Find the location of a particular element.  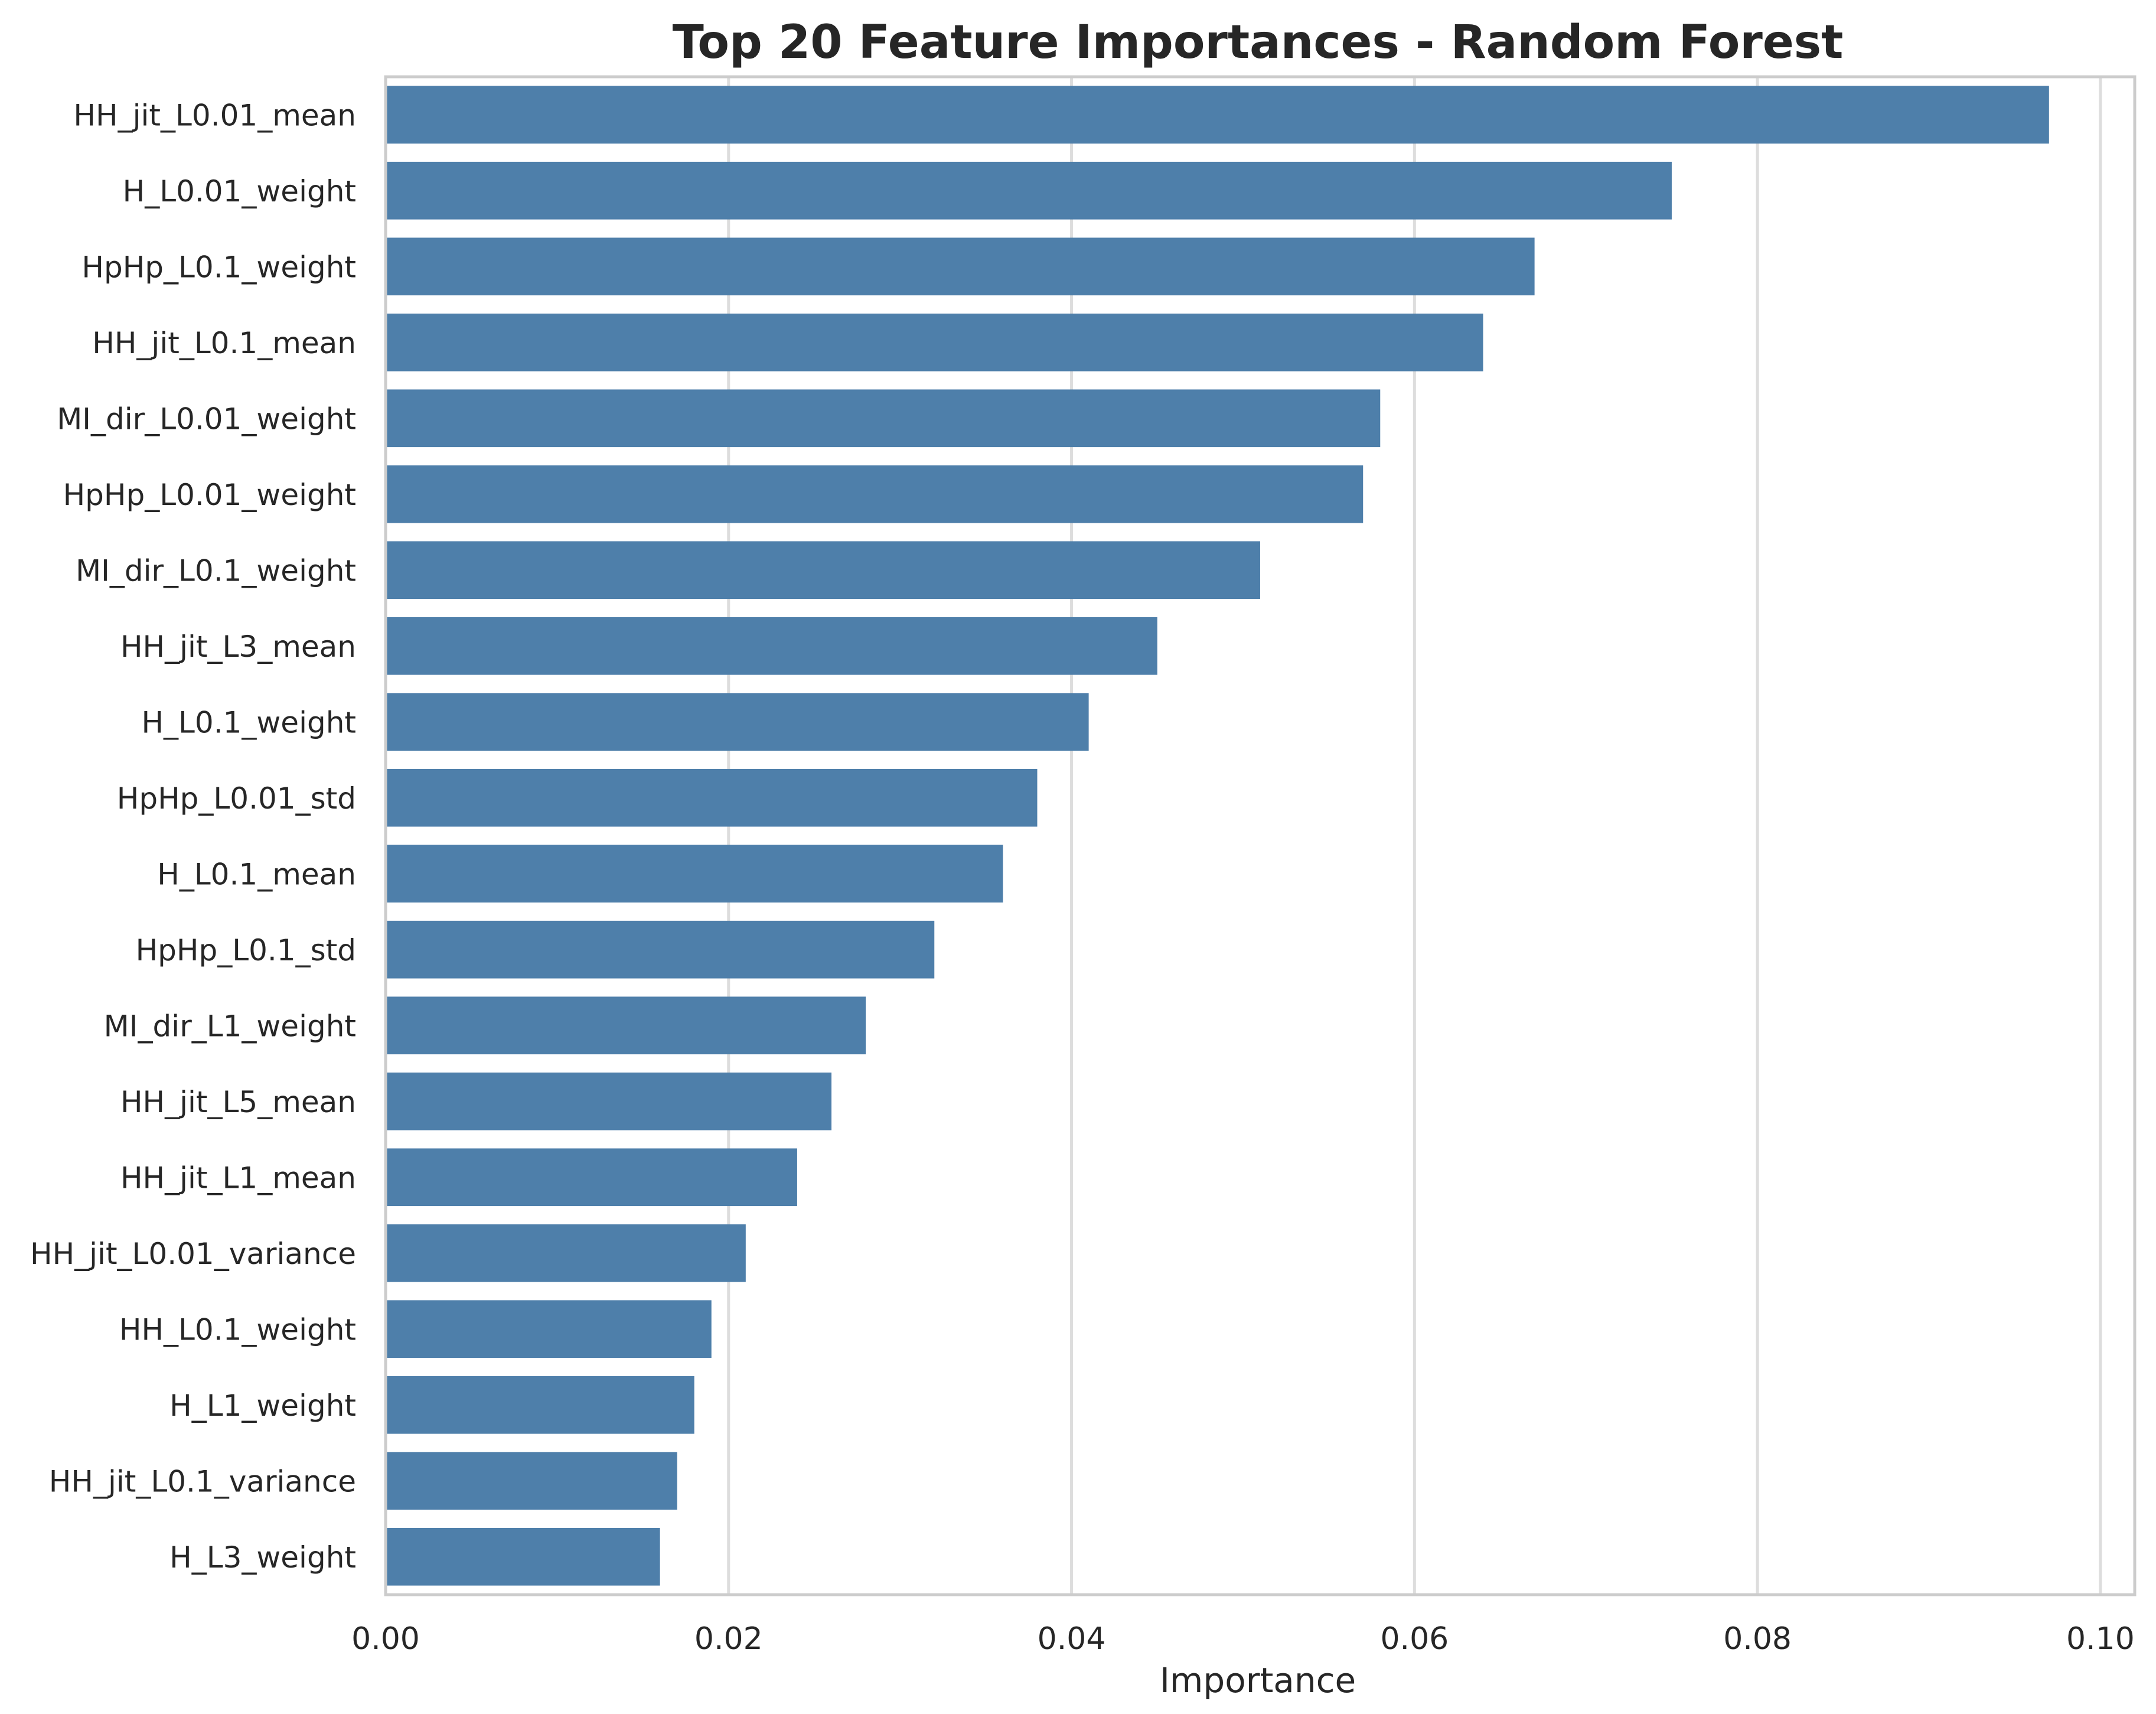

y-tick-label: H_L1_weight is located at coordinates (262, 1406).